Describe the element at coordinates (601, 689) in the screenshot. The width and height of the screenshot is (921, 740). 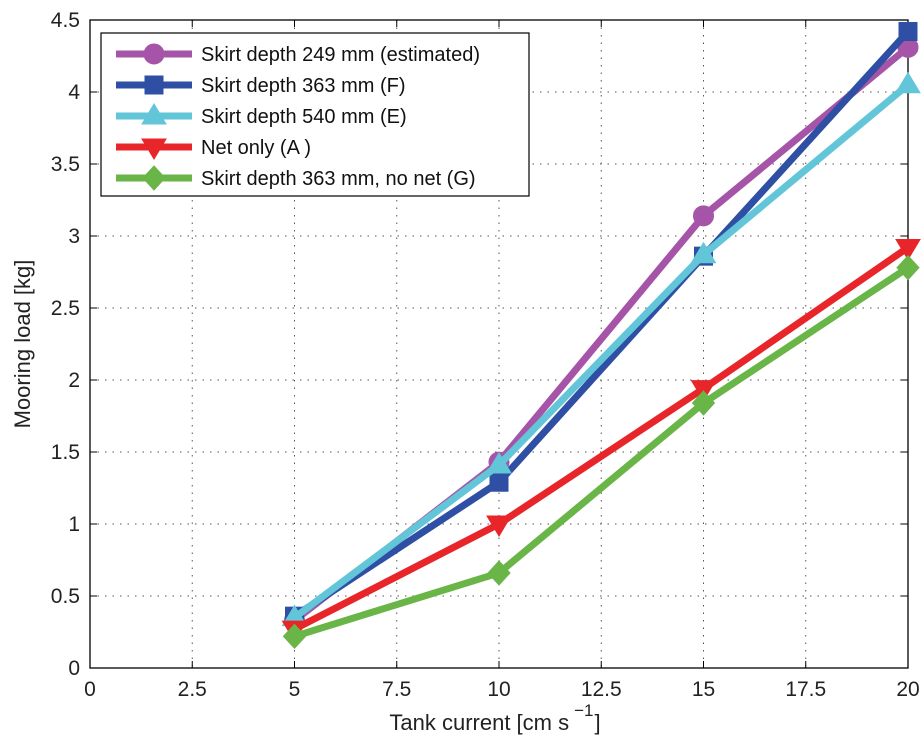
I see `x-tick-label: 12.5` at that location.